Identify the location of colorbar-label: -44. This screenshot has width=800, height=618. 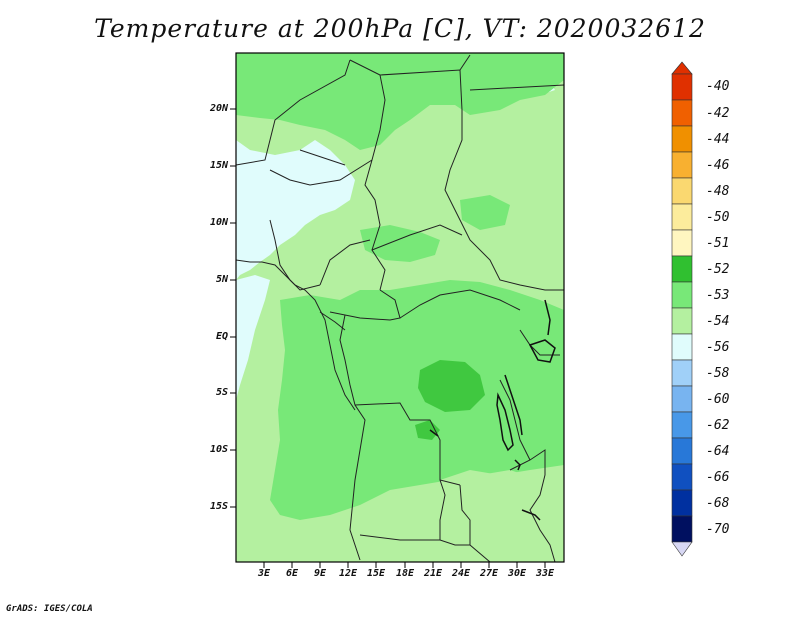
(718, 139).